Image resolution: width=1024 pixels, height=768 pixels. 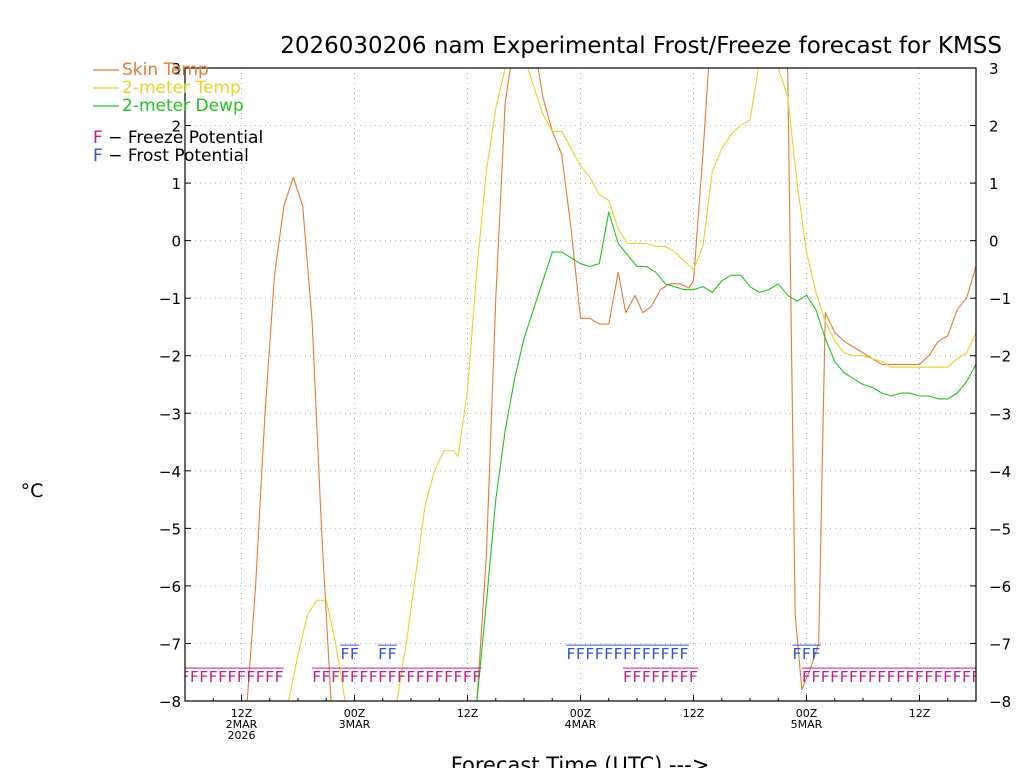 What do you see at coordinates (165, 70) in the screenshot?
I see `legend-label: Skin Temp` at bounding box center [165, 70].